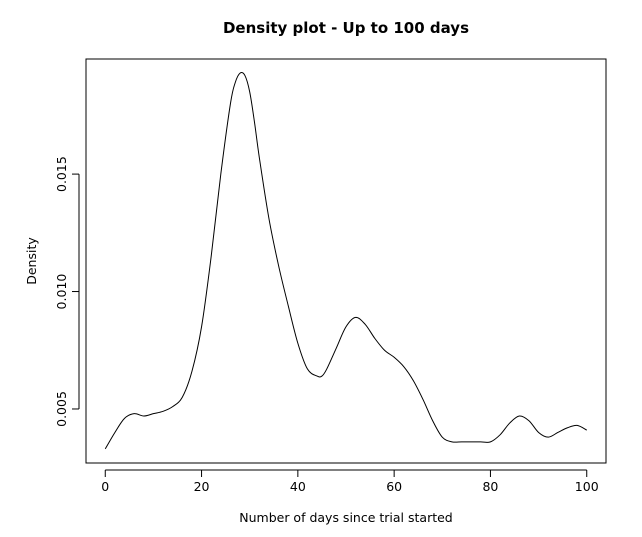 The height and width of the screenshot is (537, 642). Describe the element at coordinates (298, 486) in the screenshot. I see `x-tick-label: 40` at that location.